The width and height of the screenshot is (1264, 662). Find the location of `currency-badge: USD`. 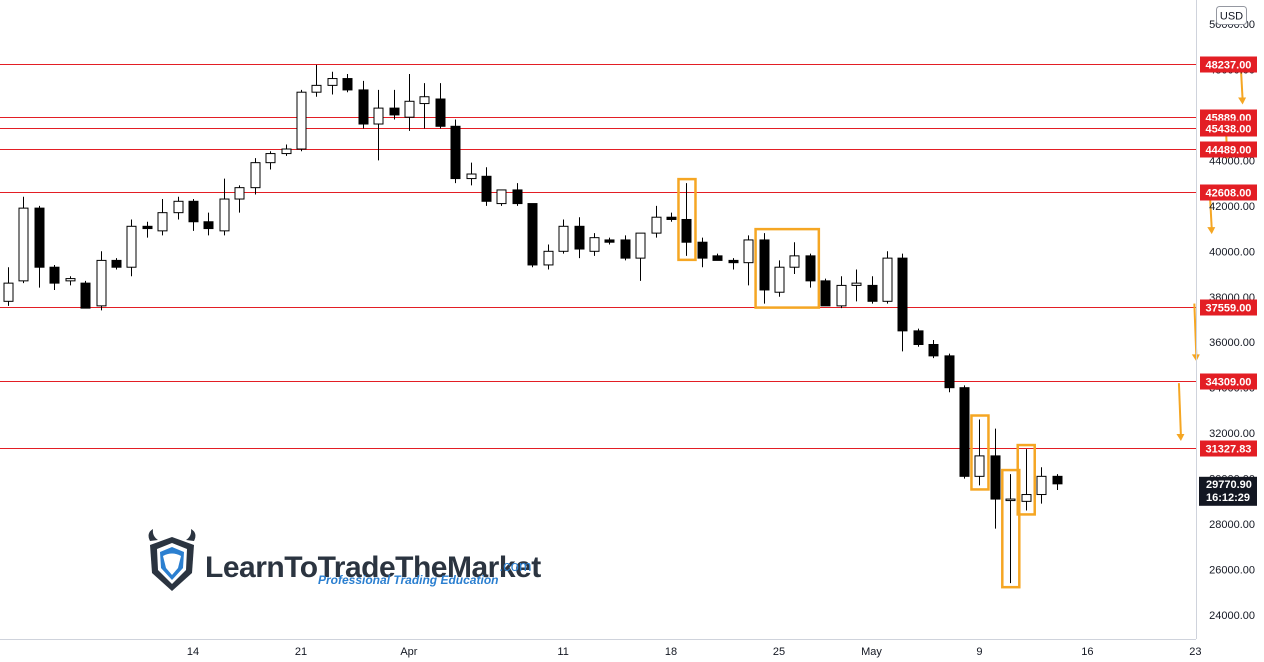

currency-badge: USD is located at coordinates (1231, 15).